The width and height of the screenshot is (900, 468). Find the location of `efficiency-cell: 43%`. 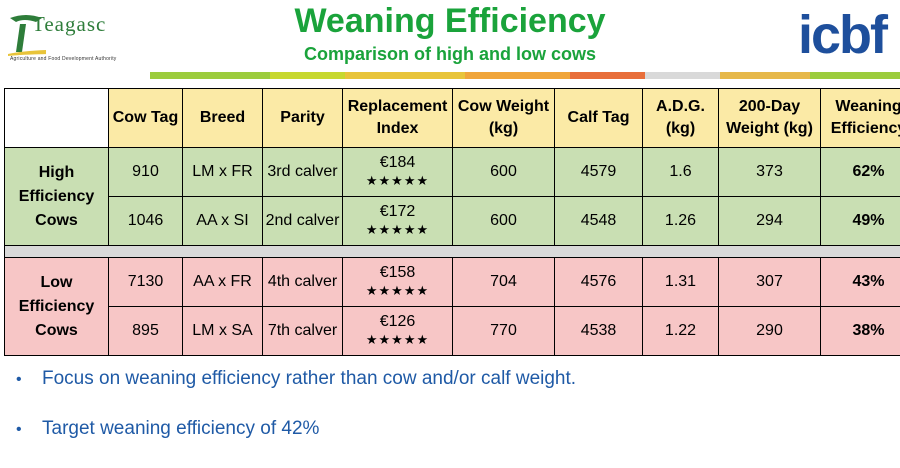

efficiency-cell: 43% is located at coordinates (860, 282).